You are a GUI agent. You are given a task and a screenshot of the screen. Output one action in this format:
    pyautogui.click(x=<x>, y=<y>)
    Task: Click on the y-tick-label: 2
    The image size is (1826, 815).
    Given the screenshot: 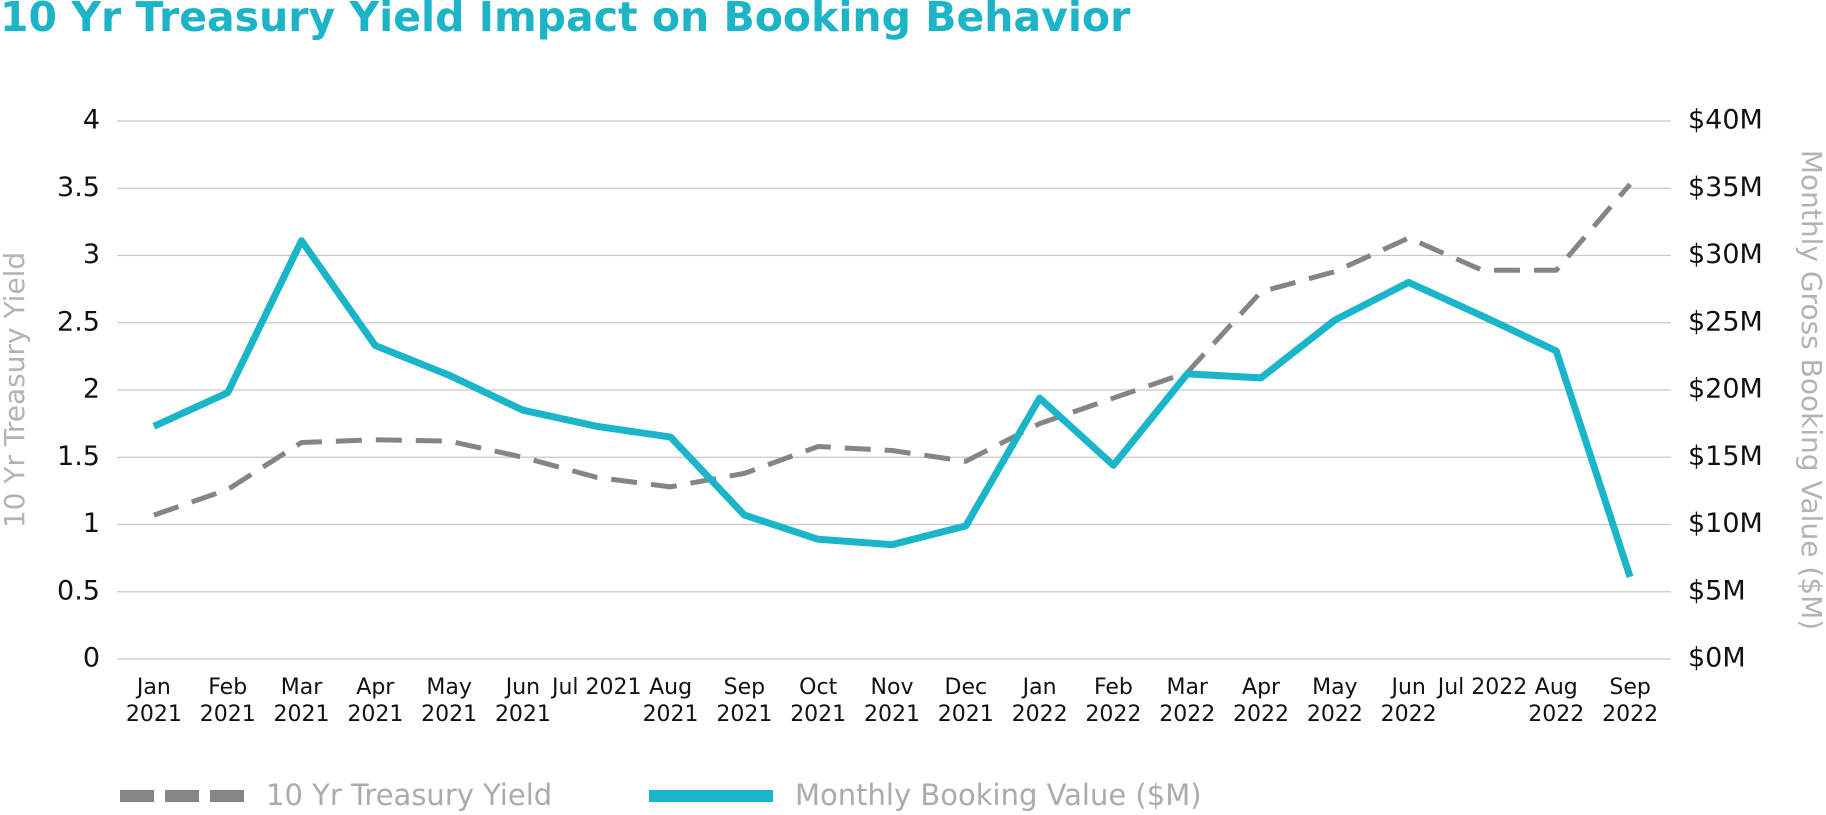 What is the action you would take?
    pyautogui.click(x=91, y=389)
    